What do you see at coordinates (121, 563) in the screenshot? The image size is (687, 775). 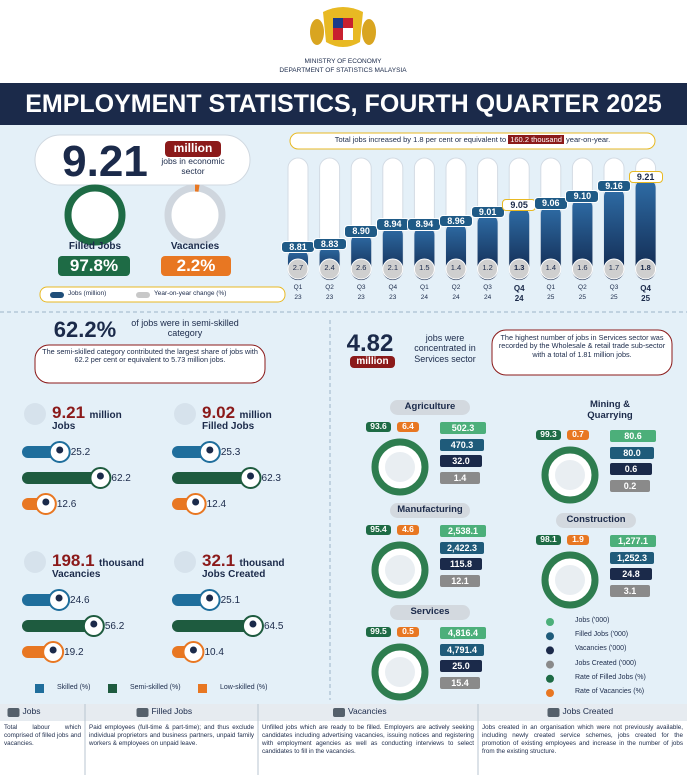 I see `panel-unit: thousand` at bounding box center [121, 563].